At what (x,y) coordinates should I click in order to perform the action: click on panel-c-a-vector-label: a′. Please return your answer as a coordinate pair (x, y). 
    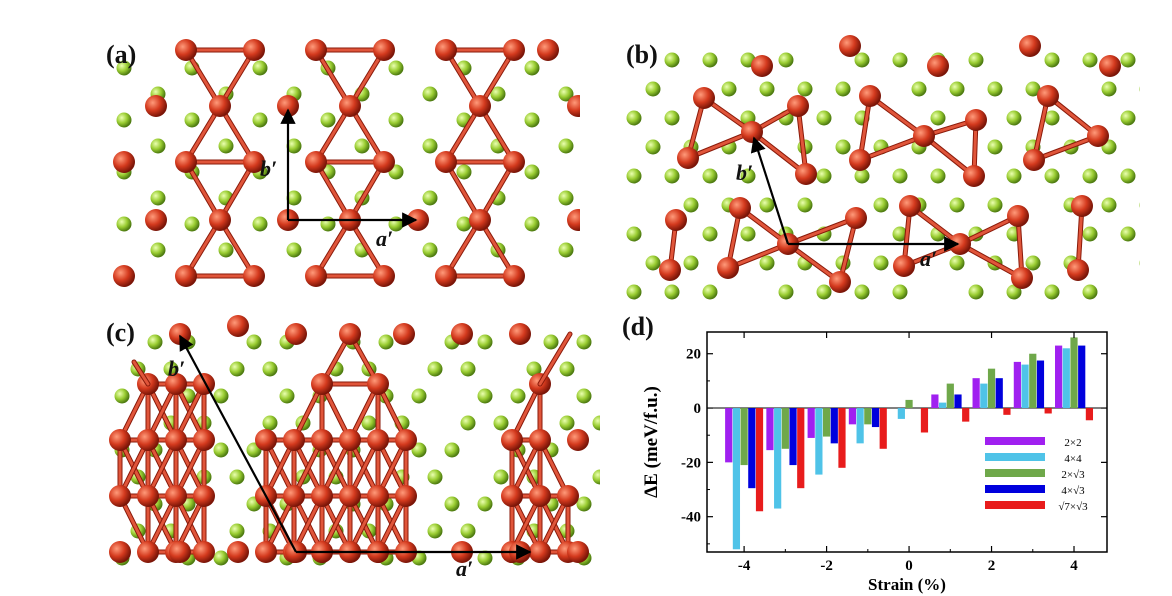
    Looking at the image, I should click on (465, 568).